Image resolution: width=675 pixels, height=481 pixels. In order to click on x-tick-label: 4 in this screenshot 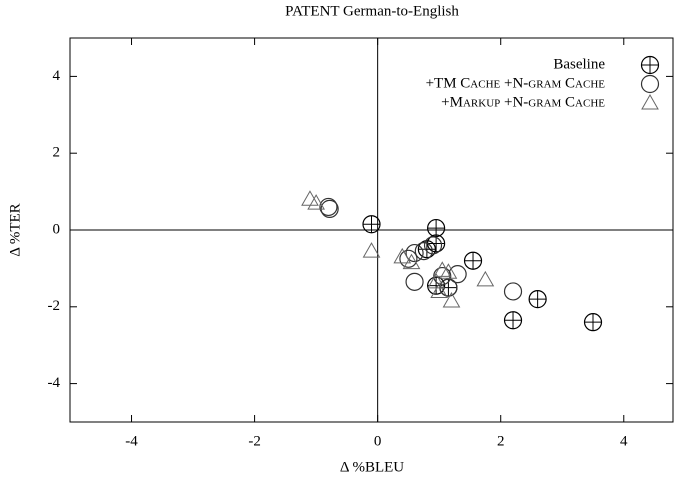, I will do `click(624, 441)`.